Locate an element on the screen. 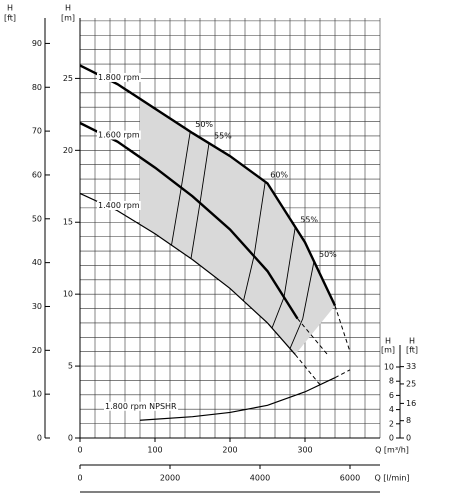  curve-label: 1.600 rpm is located at coordinates (119, 135).